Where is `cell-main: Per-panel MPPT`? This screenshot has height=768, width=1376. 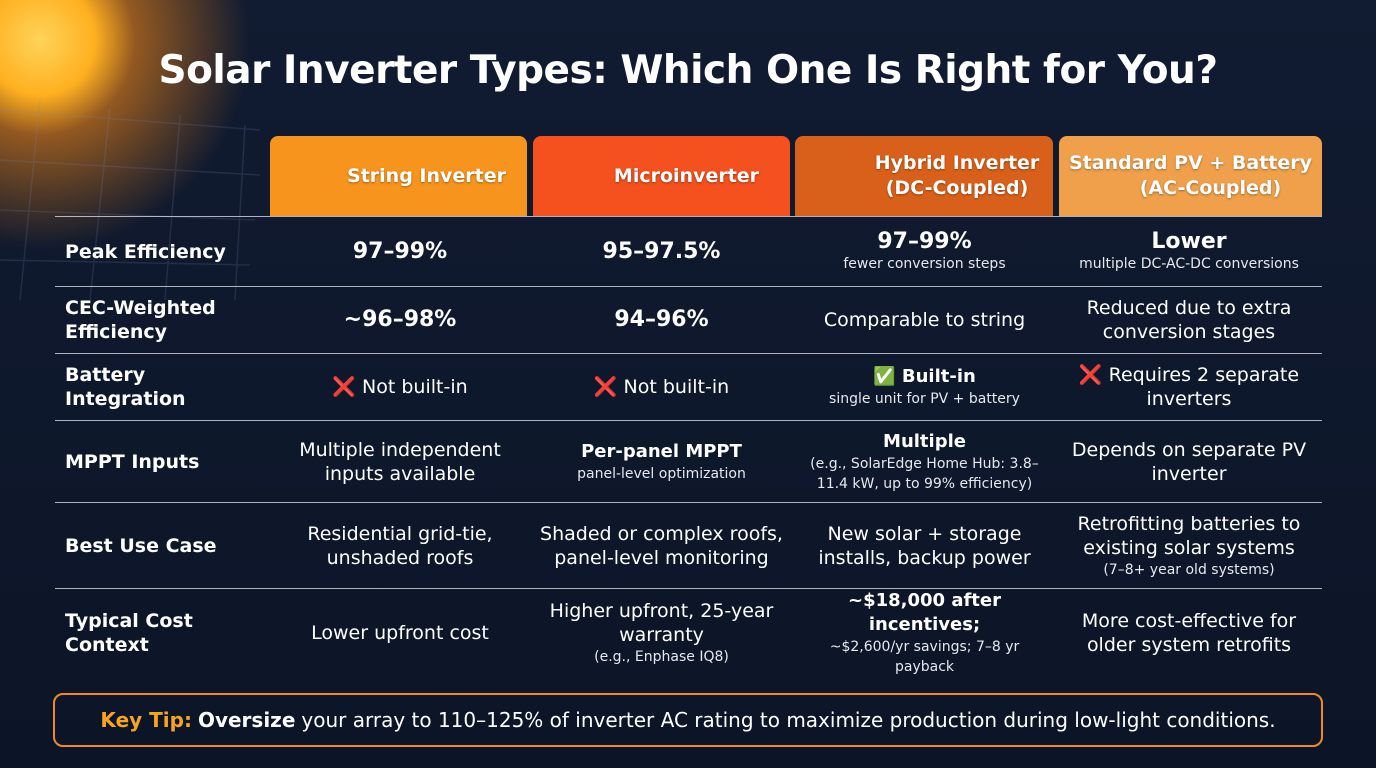 cell-main: Per-panel MPPT is located at coordinates (661, 451).